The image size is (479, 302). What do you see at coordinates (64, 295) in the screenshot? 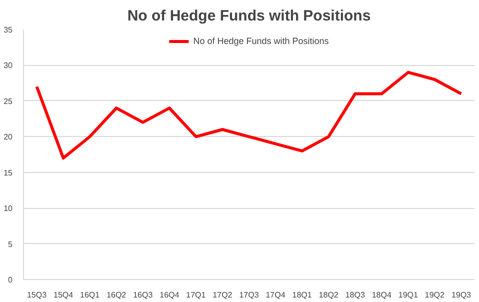
I see `x-tick-label: 15Q4` at bounding box center [64, 295].